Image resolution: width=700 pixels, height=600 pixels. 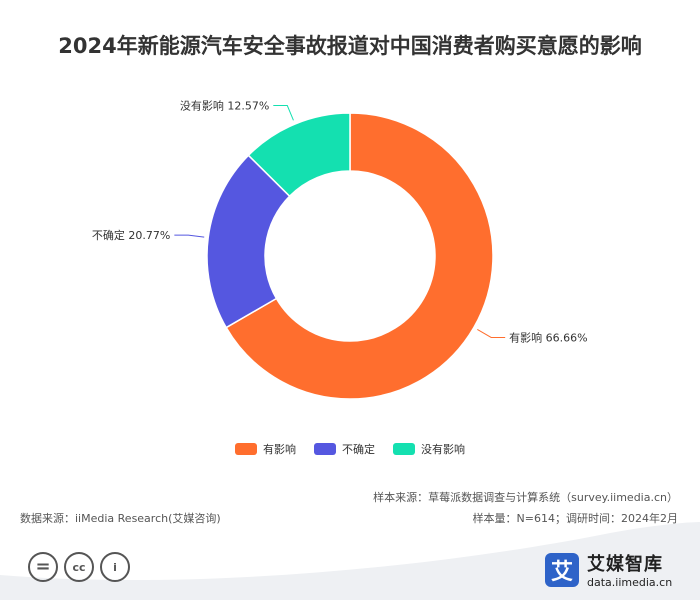 I want to click on sample-info-text: 样本量：N=614；调研时间：2024年2月, so click(x=575, y=518).